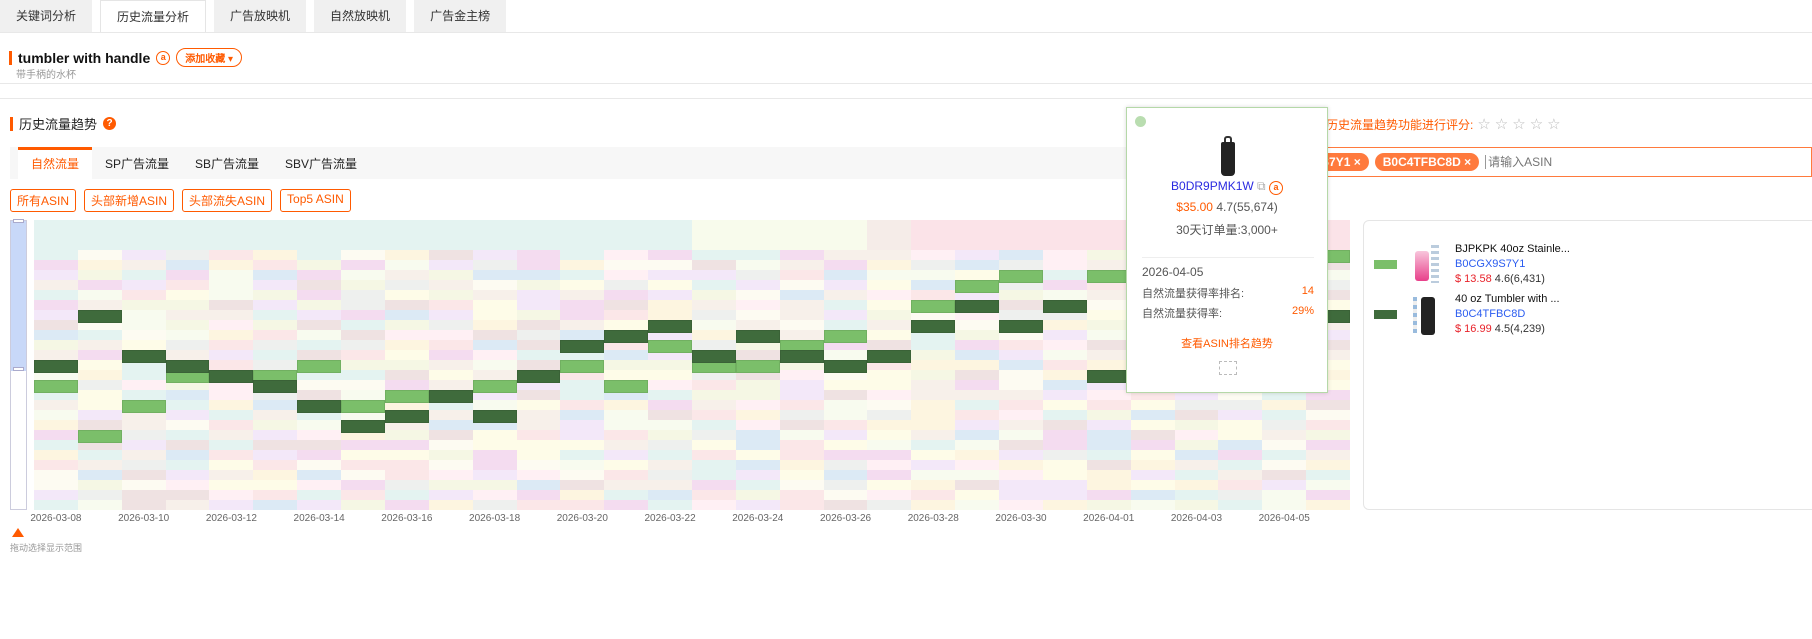 This screenshot has height=639, width=1812. What do you see at coordinates (43, 200) in the screenshot?
I see `filter-all-asin: 所有ASIN` at bounding box center [43, 200].